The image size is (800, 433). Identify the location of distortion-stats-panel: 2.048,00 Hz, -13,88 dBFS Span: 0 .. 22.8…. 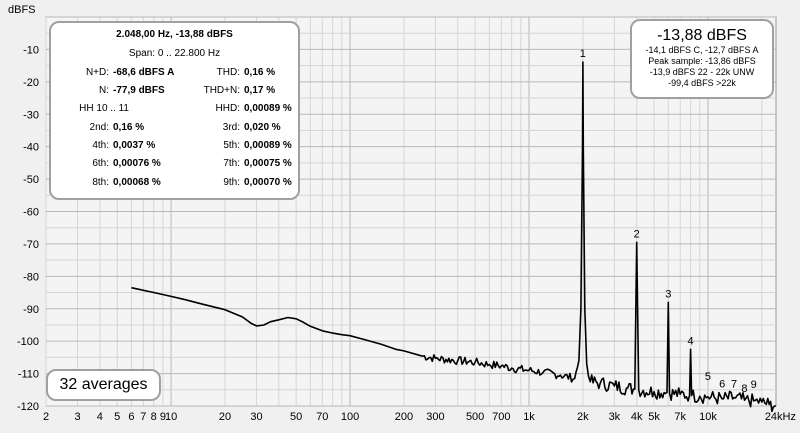
(174, 110).